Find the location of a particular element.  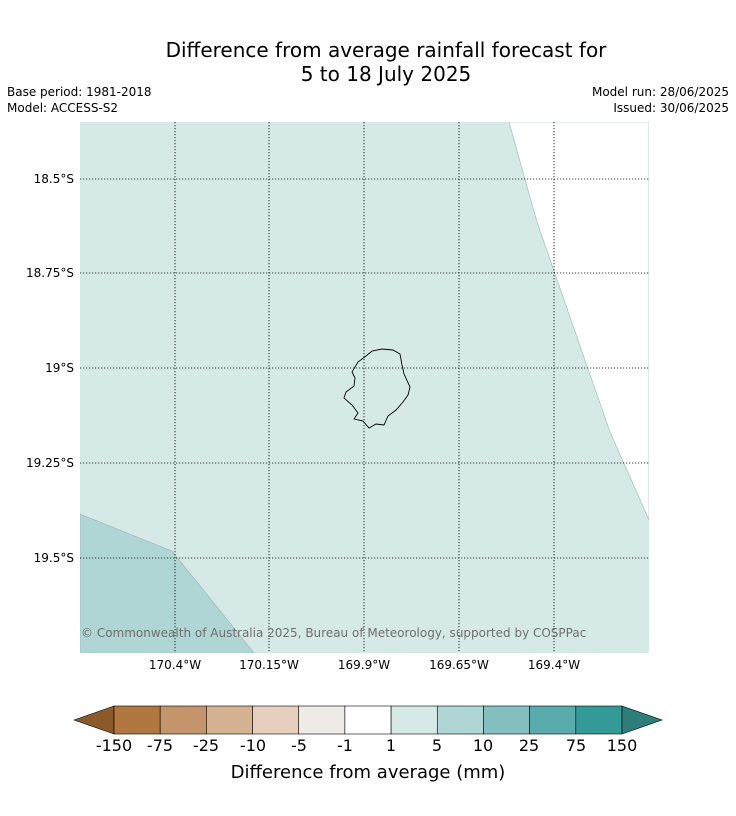

no-data-region is located at coordinates (578, 321).